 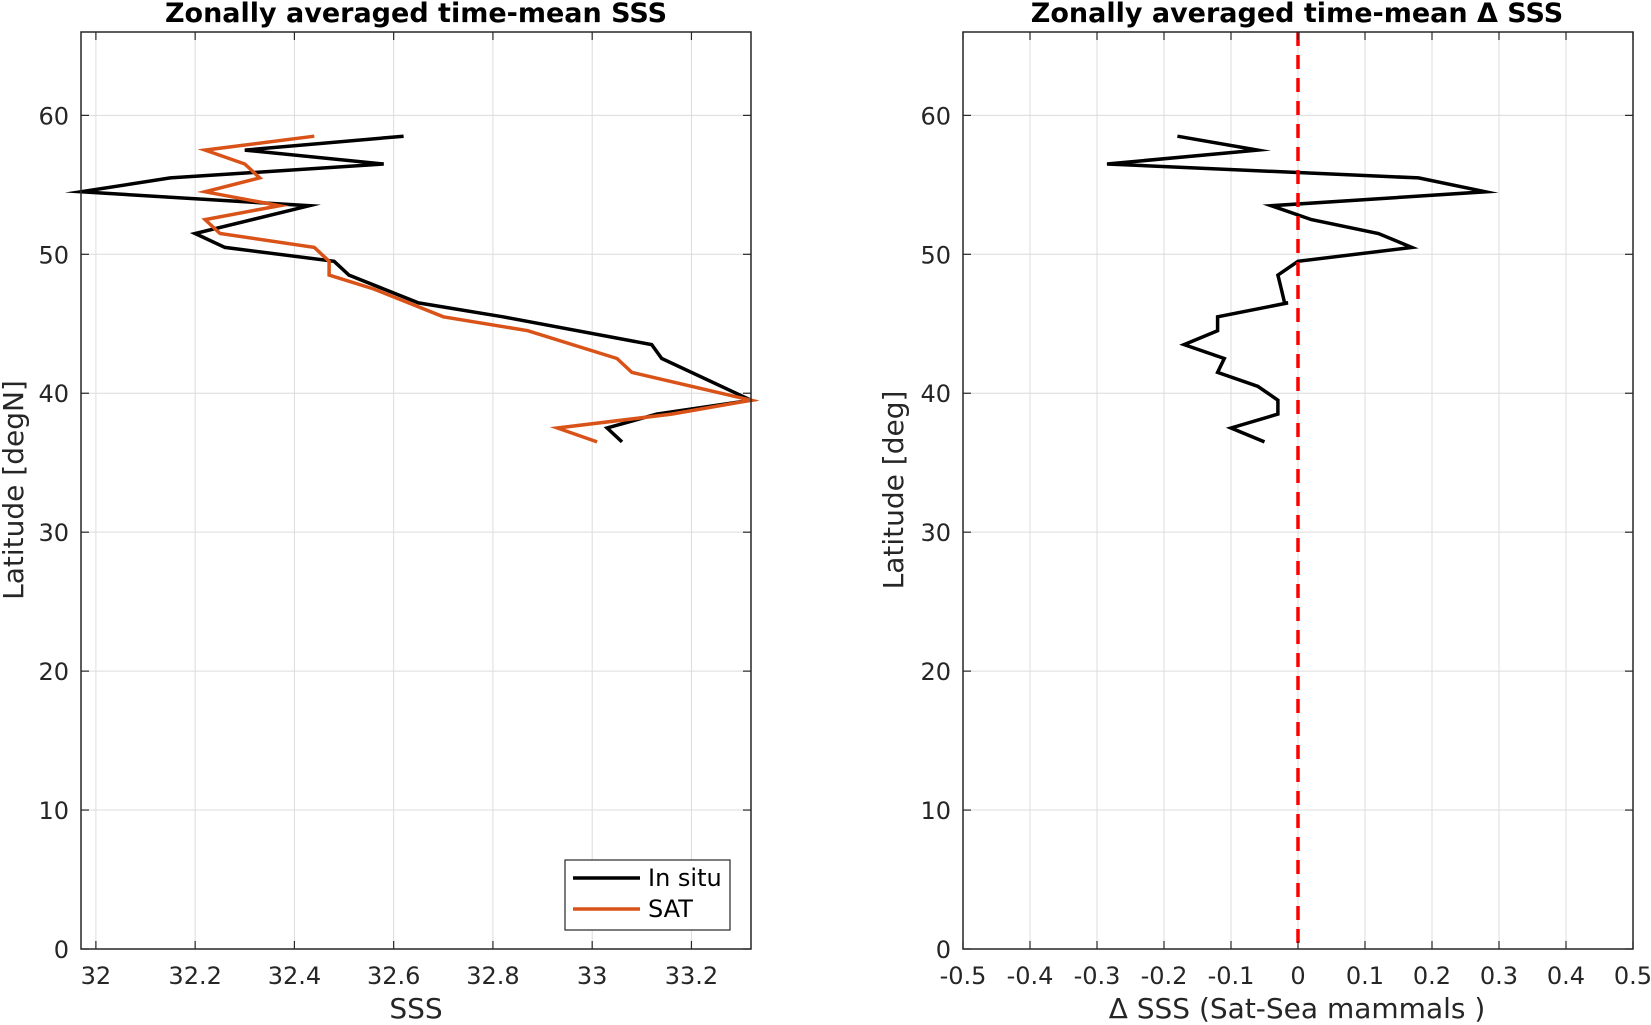 I want to click on delta-x-axis-label: Δ SSS (Sat-Sea mammals ), so click(x=1297, y=1008).